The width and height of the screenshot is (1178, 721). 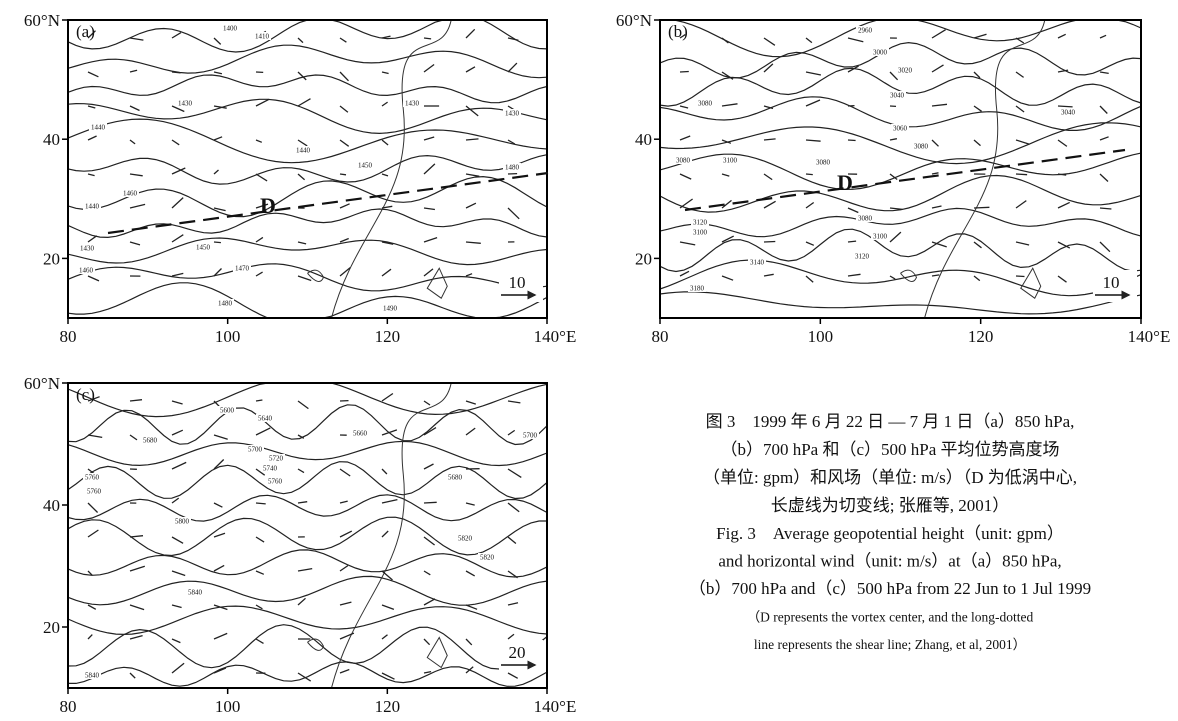 What do you see at coordinates (51, 139) in the screenshot?
I see `y-axis-label: 40` at bounding box center [51, 139].